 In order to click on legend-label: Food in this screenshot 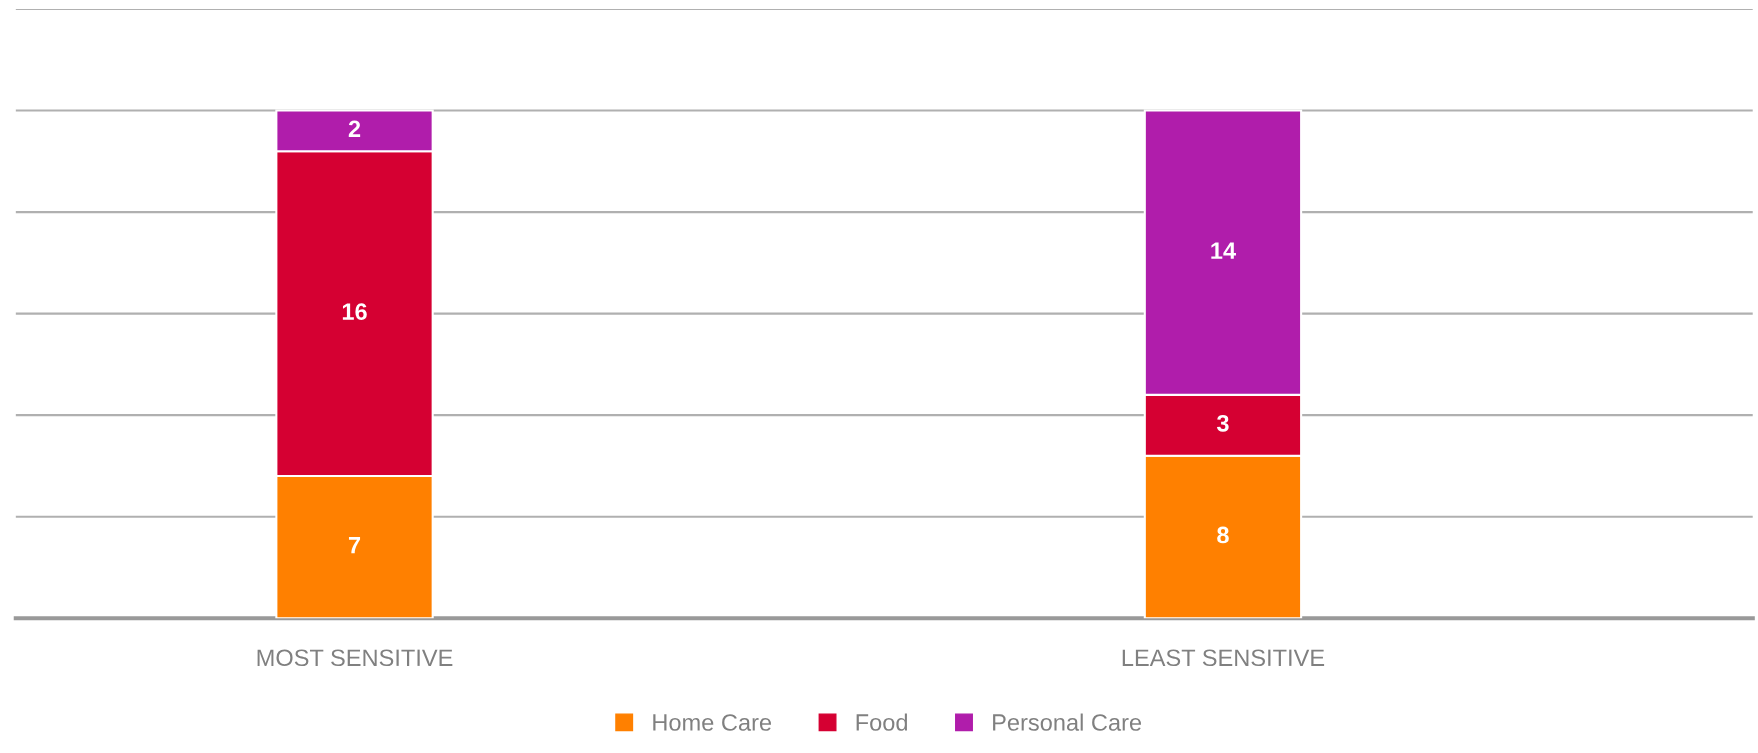, I will do `click(881, 722)`.